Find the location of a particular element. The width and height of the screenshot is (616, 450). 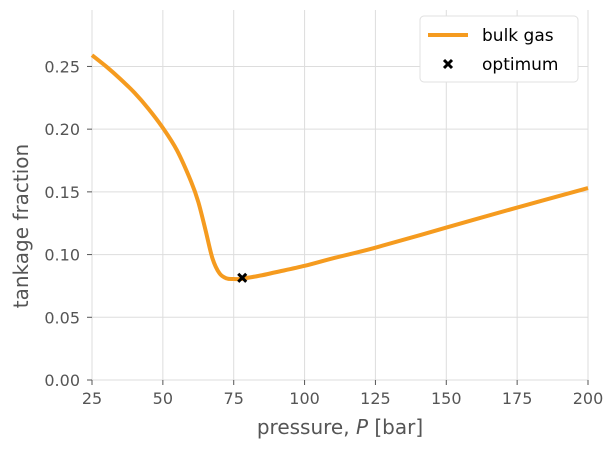

y-tick-label: 0.10 is located at coordinates (62, 255).